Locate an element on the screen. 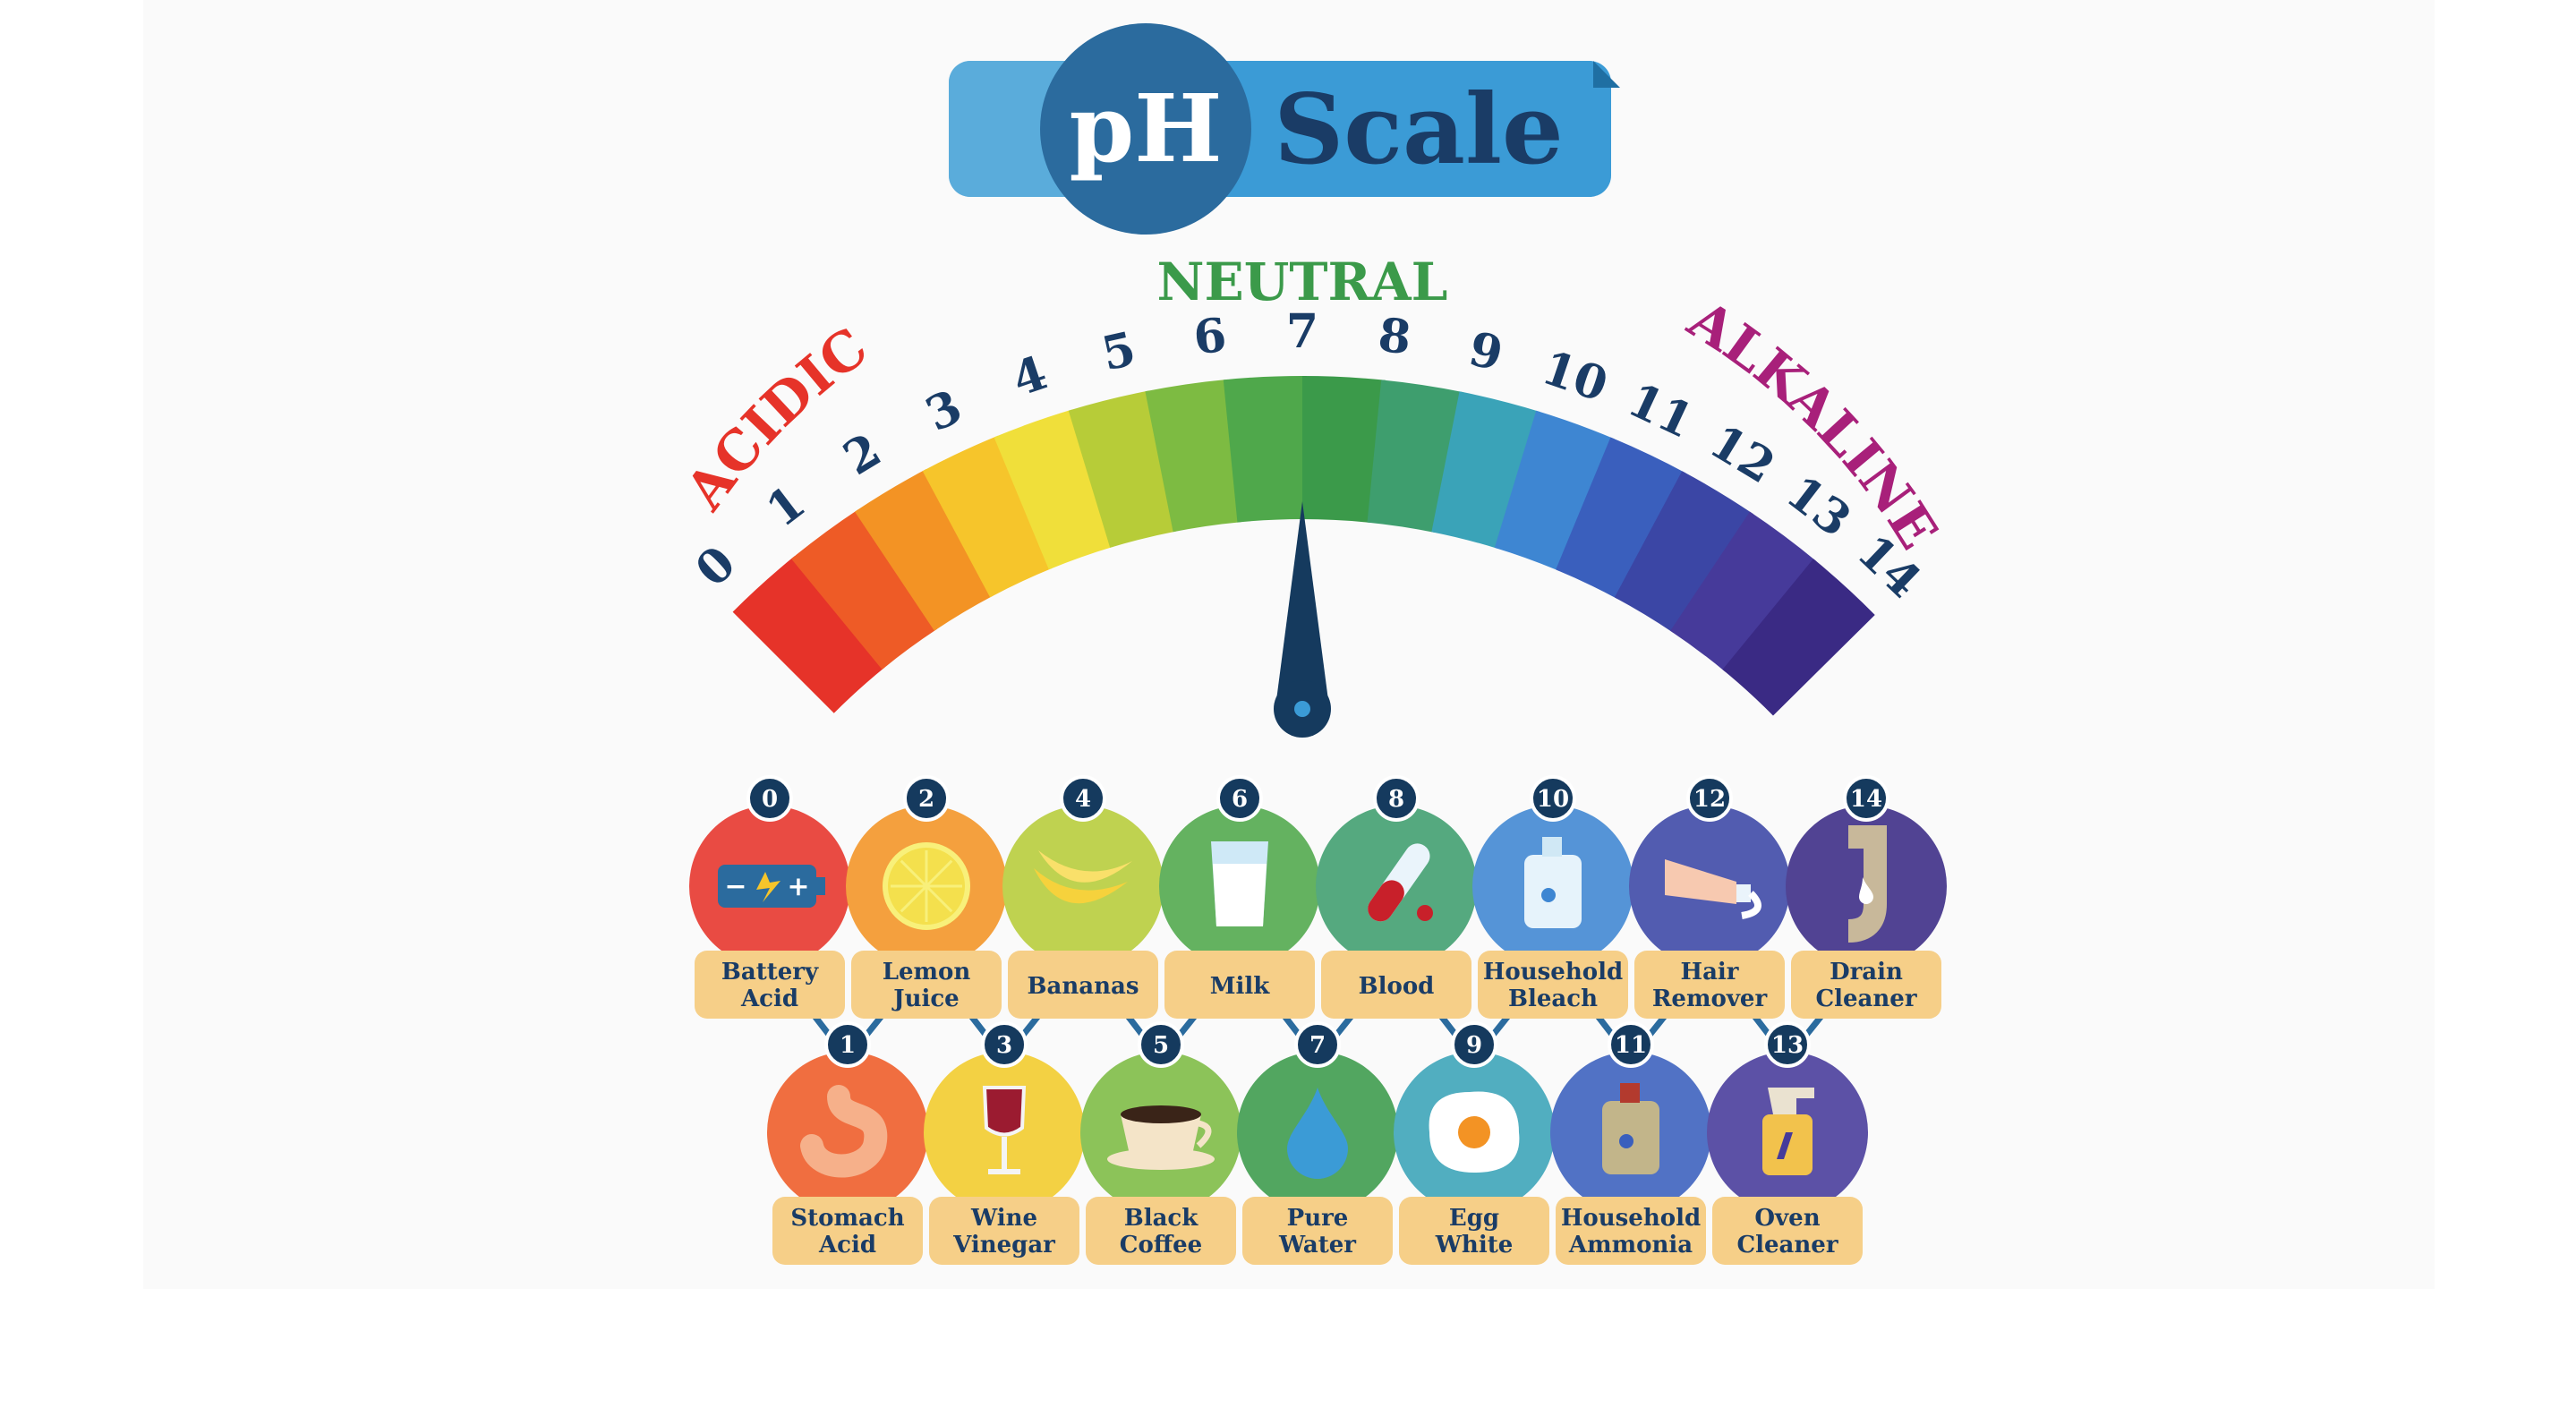  item-number: 5 is located at coordinates (1161, 1045).